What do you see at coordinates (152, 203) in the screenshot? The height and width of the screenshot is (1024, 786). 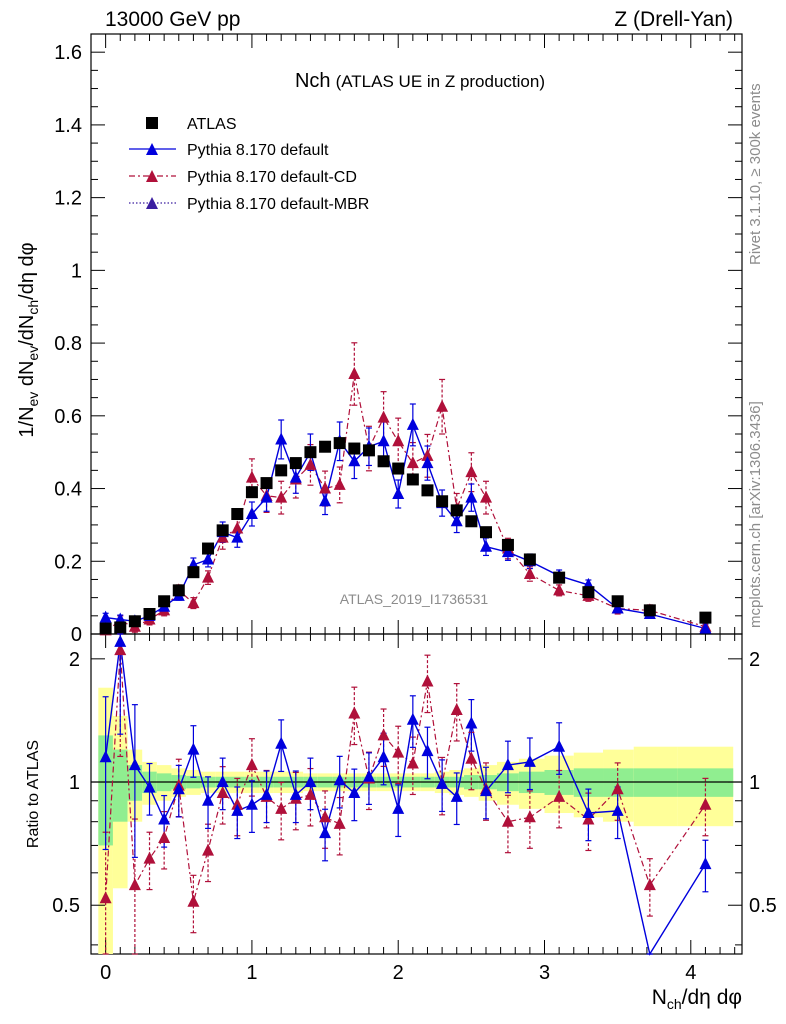 I see `legend-mbr-marker` at bounding box center [152, 203].